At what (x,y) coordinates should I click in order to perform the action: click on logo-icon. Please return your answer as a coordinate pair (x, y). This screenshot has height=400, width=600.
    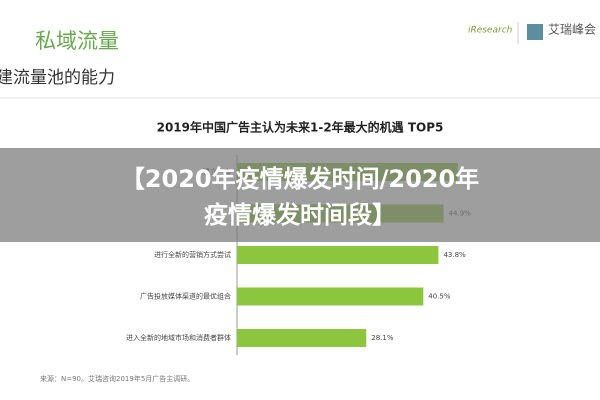
    Looking at the image, I should click on (535, 32).